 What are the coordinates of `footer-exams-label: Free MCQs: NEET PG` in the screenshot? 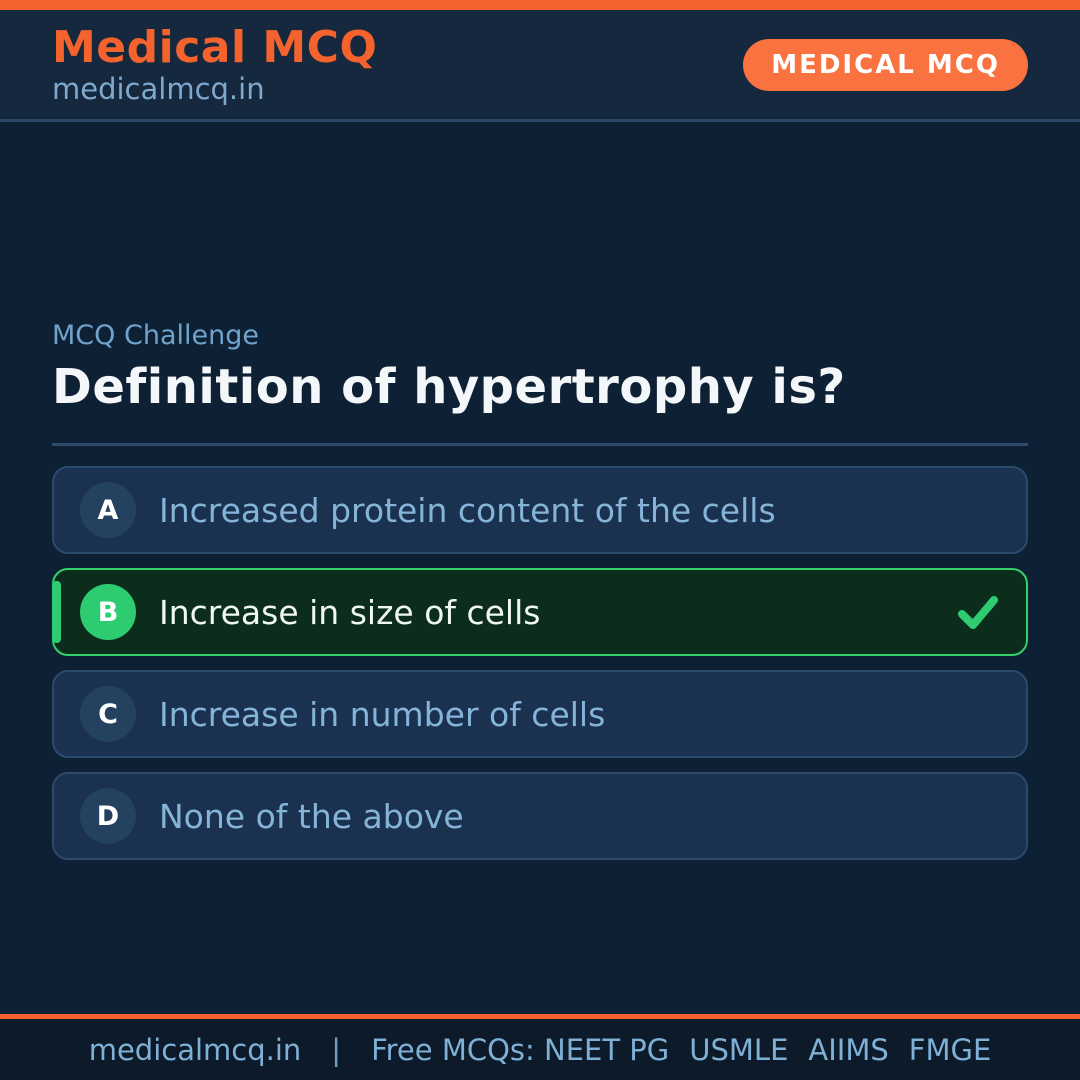 It's located at (520, 1049).